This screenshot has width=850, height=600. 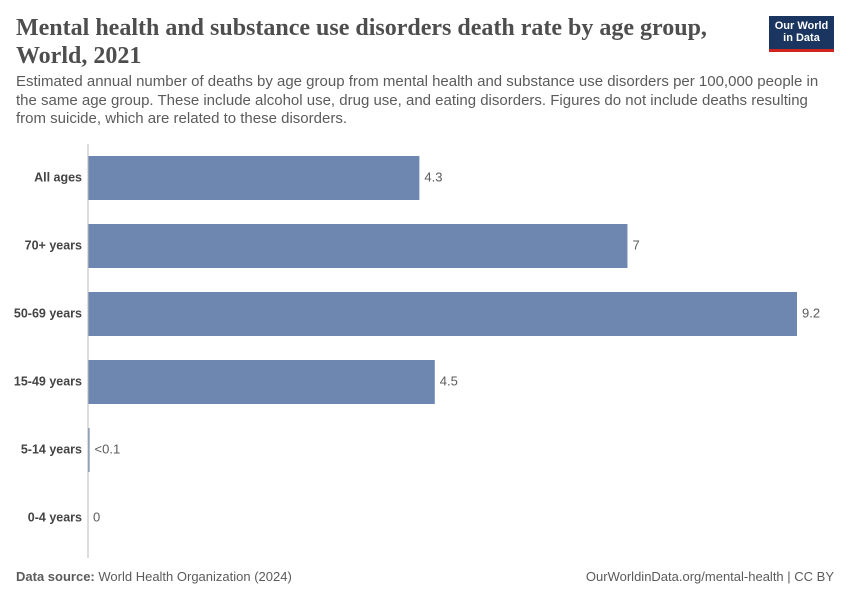 I want to click on y-tick-label: 15-49 years, so click(x=48, y=381).